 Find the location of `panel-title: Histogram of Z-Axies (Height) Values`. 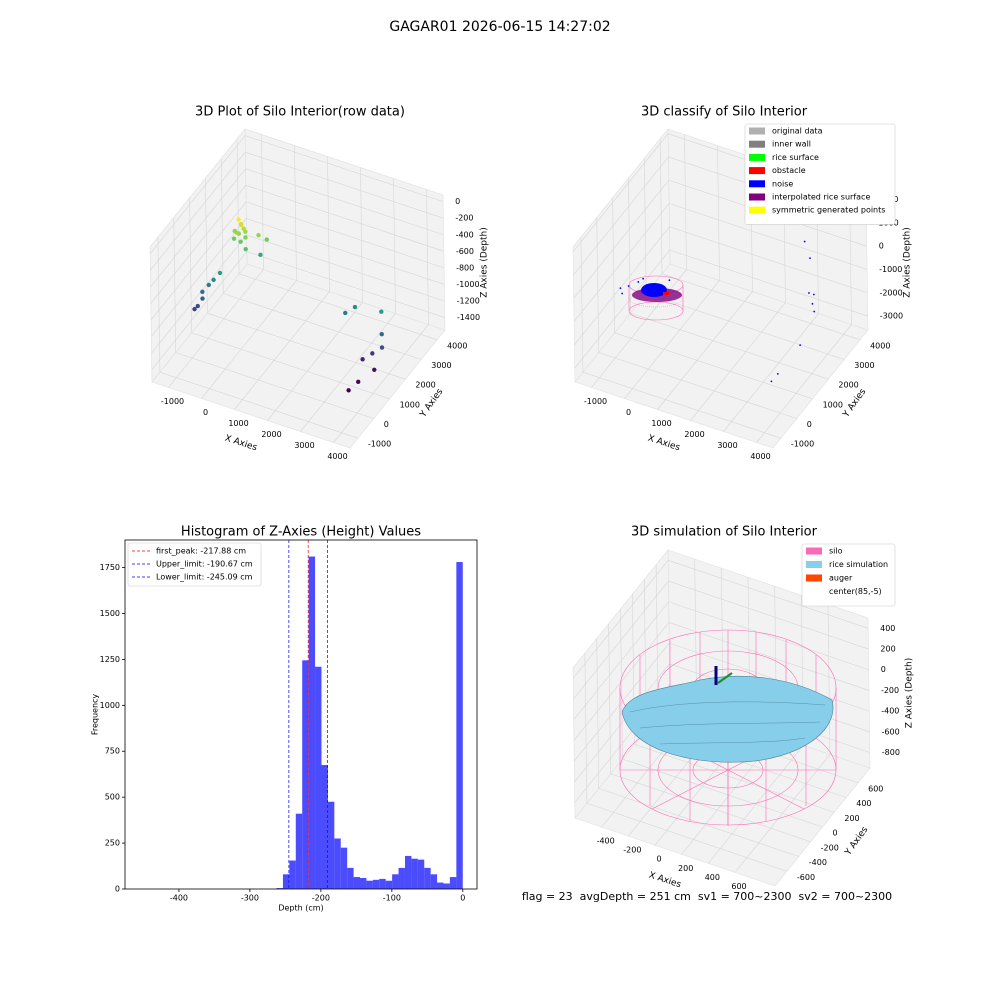

panel-title: Histogram of Z-Axies (Height) Values is located at coordinates (301, 532).